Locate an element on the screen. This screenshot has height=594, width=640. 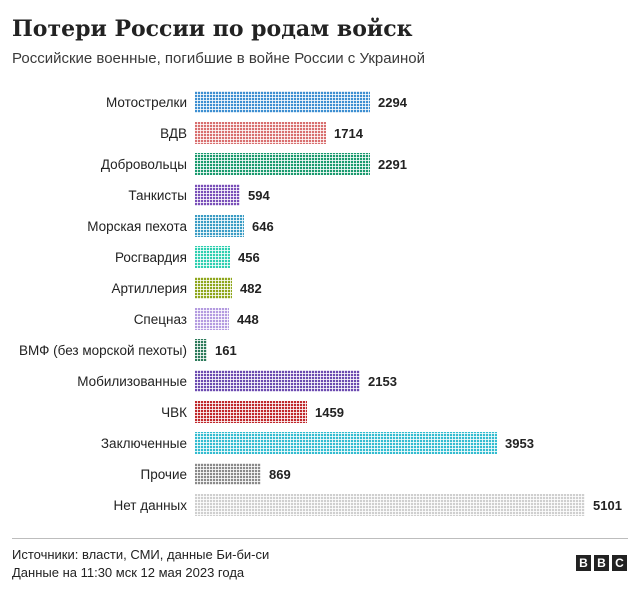
category-label: Морская пехота is located at coordinates (137, 226).